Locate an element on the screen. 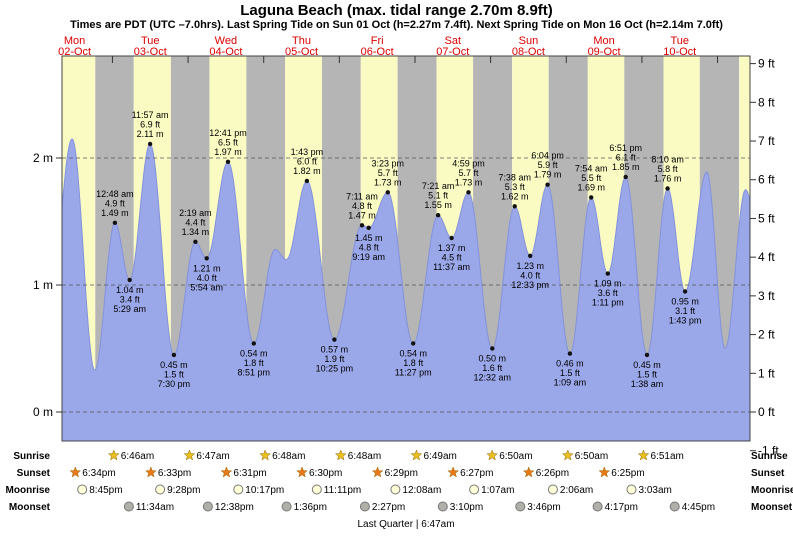  tide-annotation-line: 9:19 am is located at coordinates (368, 257).